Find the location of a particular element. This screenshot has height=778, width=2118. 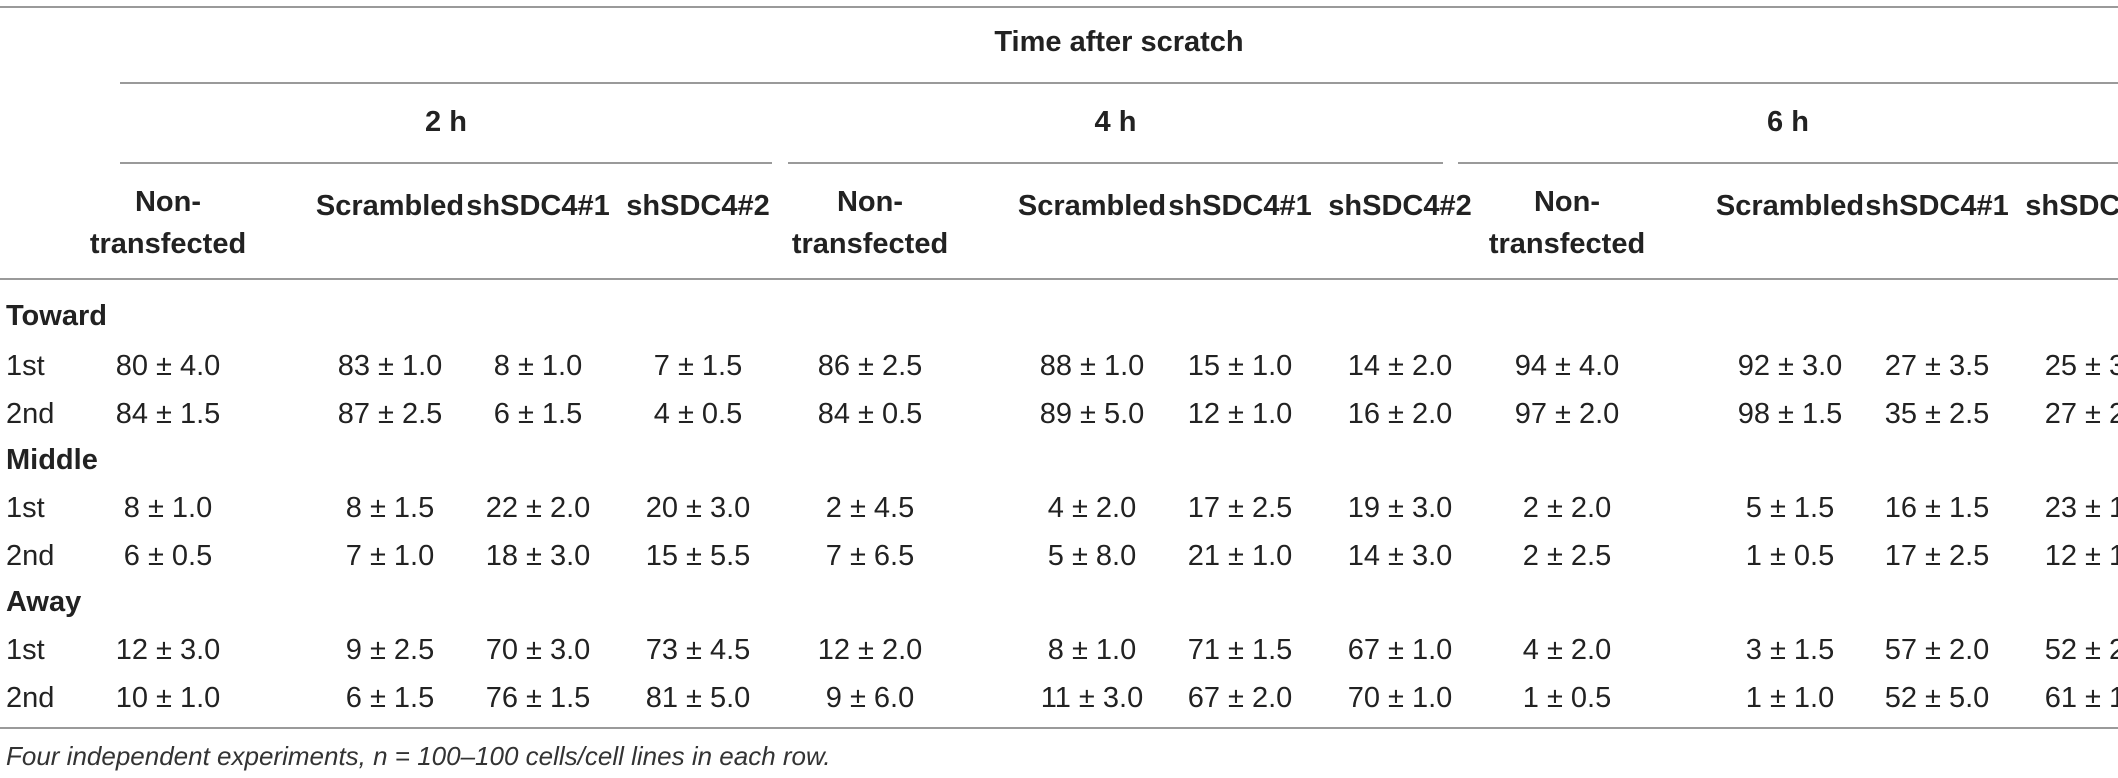

table-cell: 86 ± 2.5 is located at coordinates (870, 366).